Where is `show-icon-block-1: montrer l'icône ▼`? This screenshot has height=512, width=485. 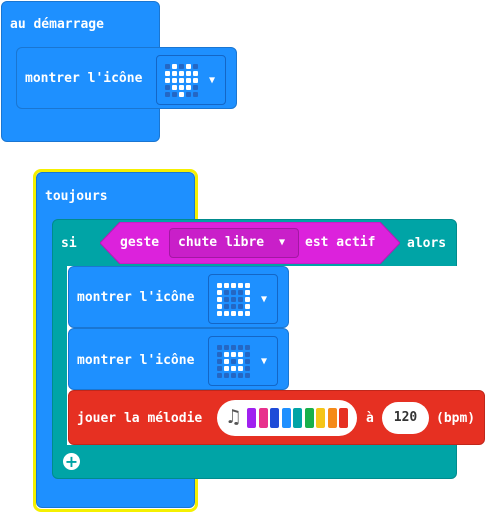
show-icon-block-1: montrer l'icône ▼ is located at coordinates (178, 297).